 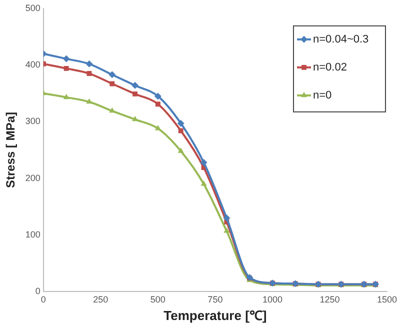 I want to click on y-tick-label: 0, so click(x=37, y=291).